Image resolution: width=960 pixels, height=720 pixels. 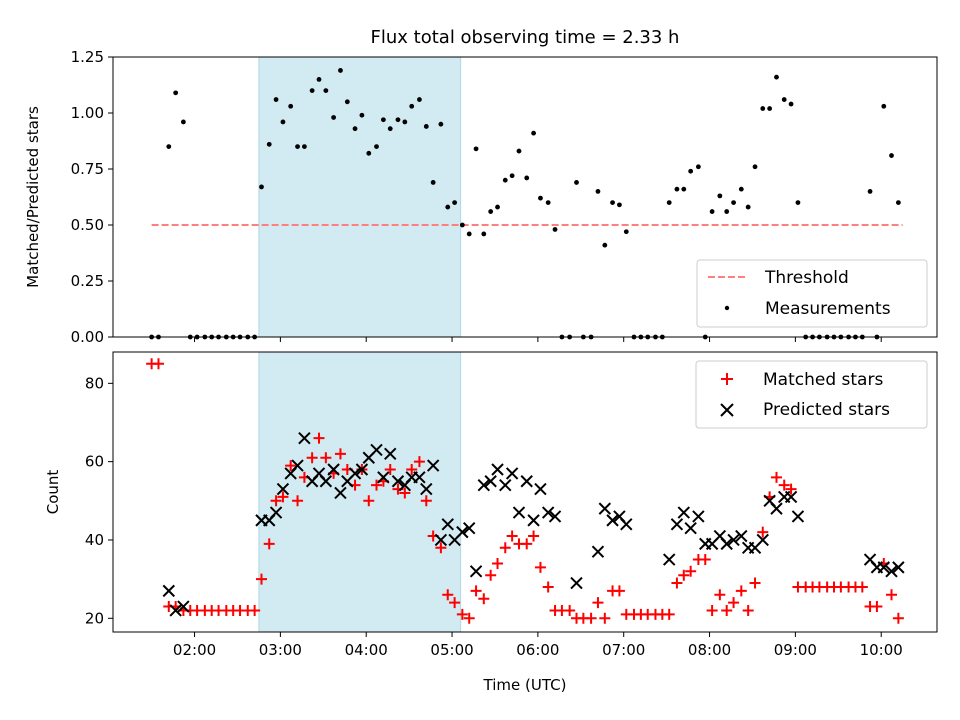 I want to click on x-tick-label: 05:00, so click(x=451, y=650).